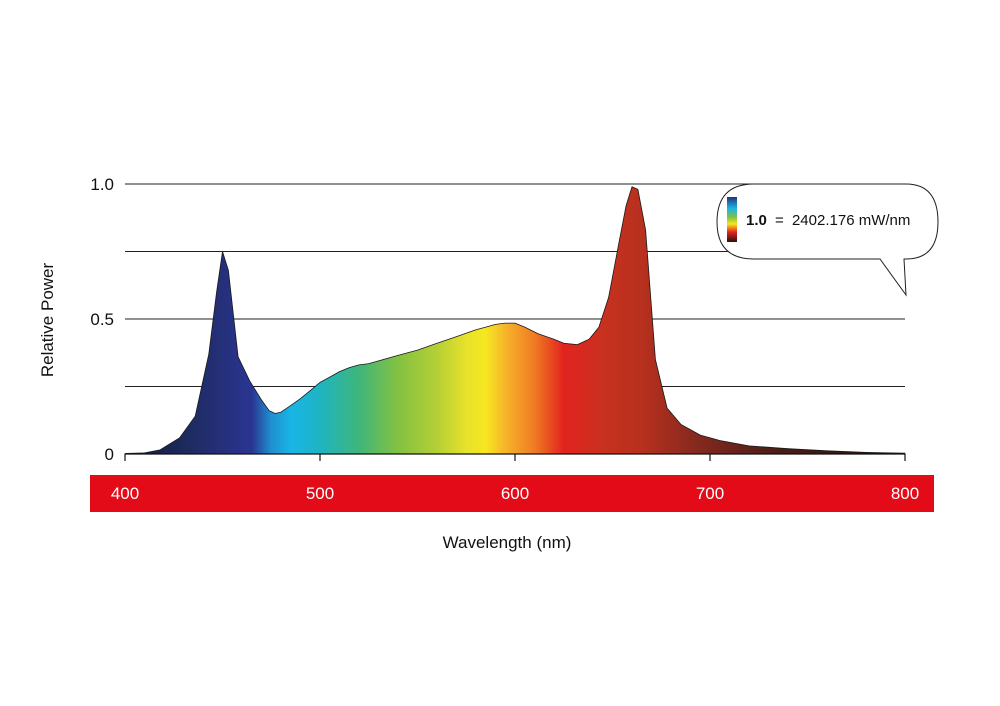 The height and width of the screenshot is (706, 1000). What do you see at coordinates (102, 184) in the screenshot?
I see `y-tick-label-1.0: 1.0` at bounding box center [102, 184].